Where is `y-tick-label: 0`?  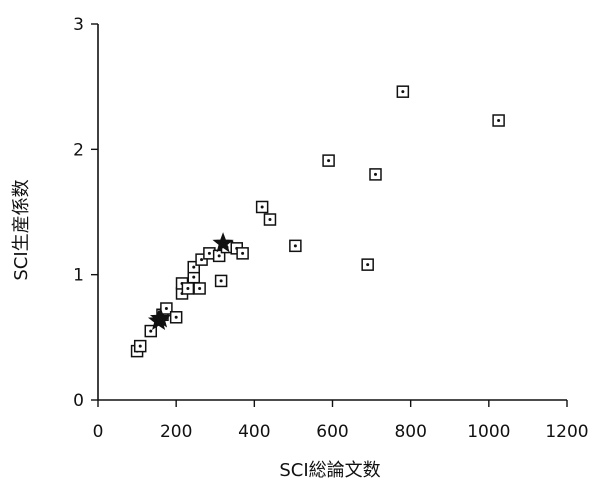 y-tick-label: 0 is located at coordinates (78, 401).